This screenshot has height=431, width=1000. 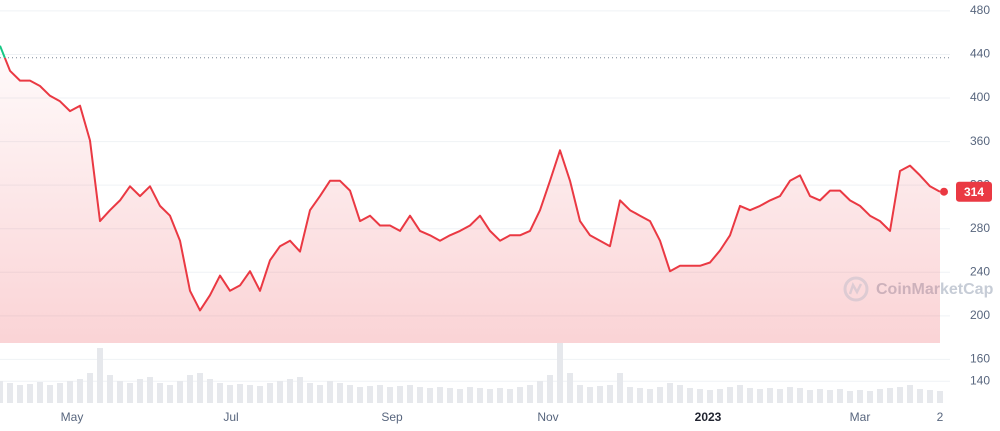 I want to click on last-point, so click(x=944, y=191).